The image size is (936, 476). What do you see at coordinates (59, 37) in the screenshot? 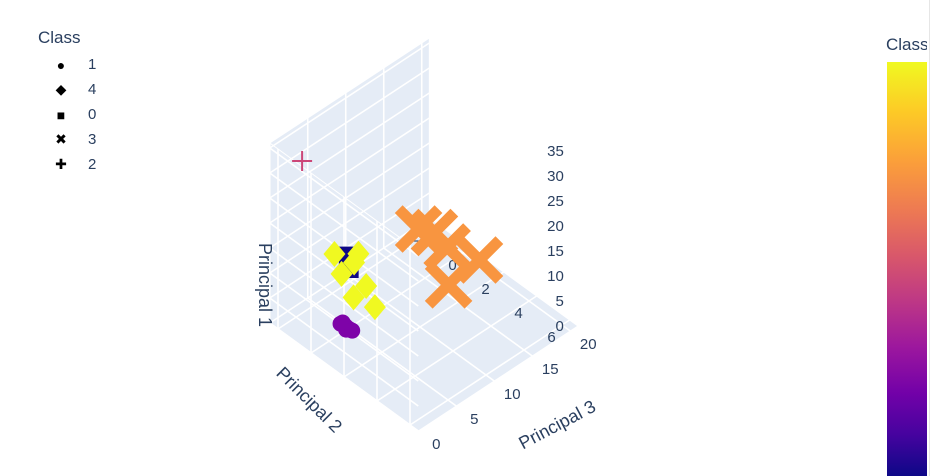
I see `legend-title: Class` at bounding box center [59, 37].